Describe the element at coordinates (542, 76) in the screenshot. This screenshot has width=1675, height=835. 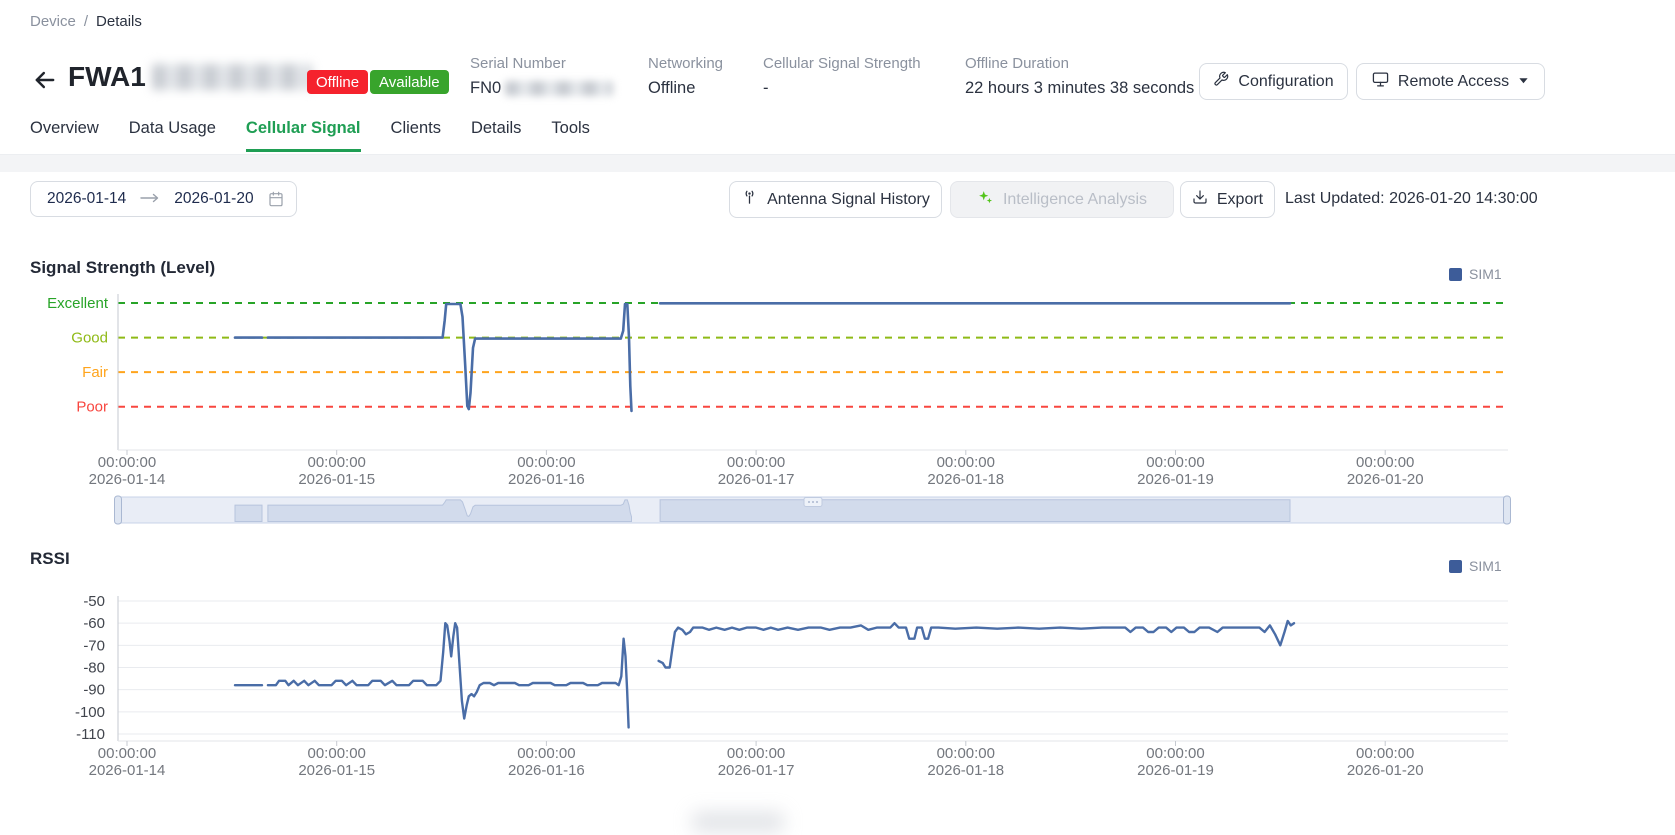
I see `info-serial-number: Serial Number FN0` at that location.